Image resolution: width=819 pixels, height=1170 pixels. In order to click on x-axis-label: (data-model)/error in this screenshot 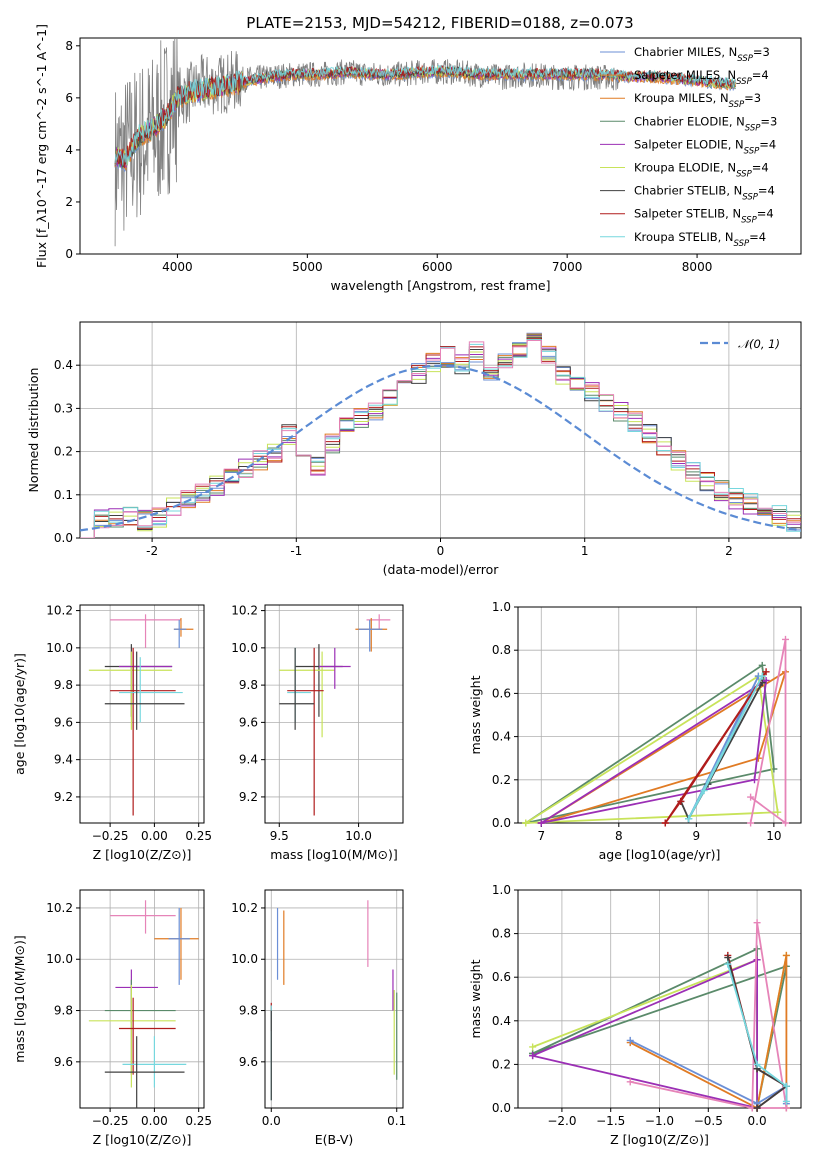, I will do `click(441, 569)`.